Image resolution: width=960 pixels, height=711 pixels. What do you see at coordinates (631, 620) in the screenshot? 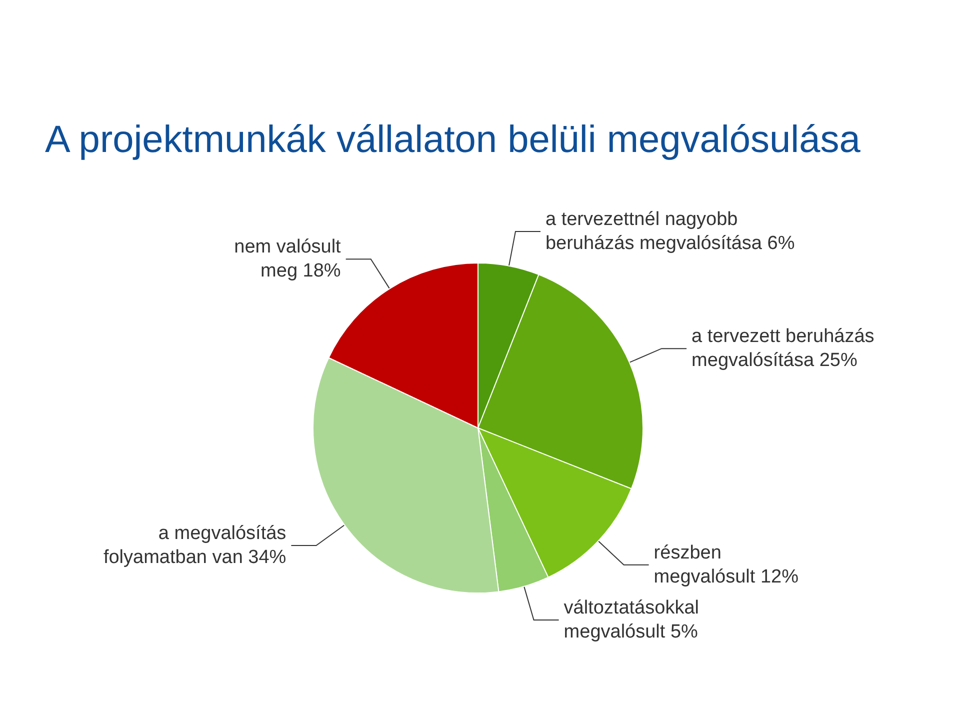
I see `slice-label: változtatásokkal megvalósult 5%` at bounding box center [631, 620].